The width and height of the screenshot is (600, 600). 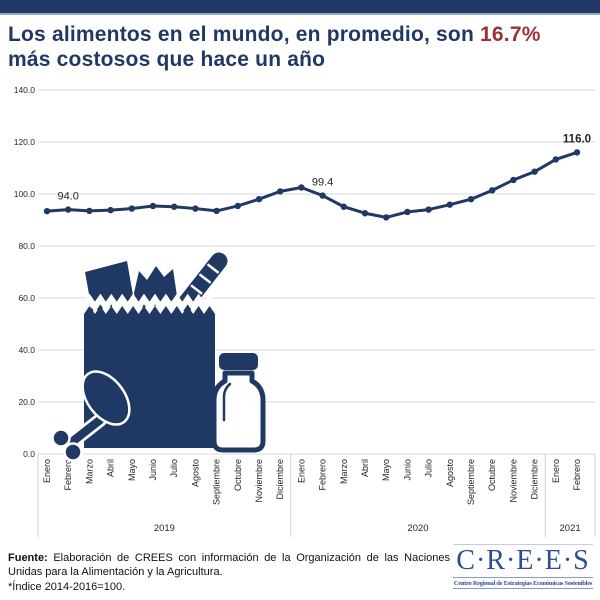 I want to click on y-tick-label: 120.0, so click(x=25, y=142).